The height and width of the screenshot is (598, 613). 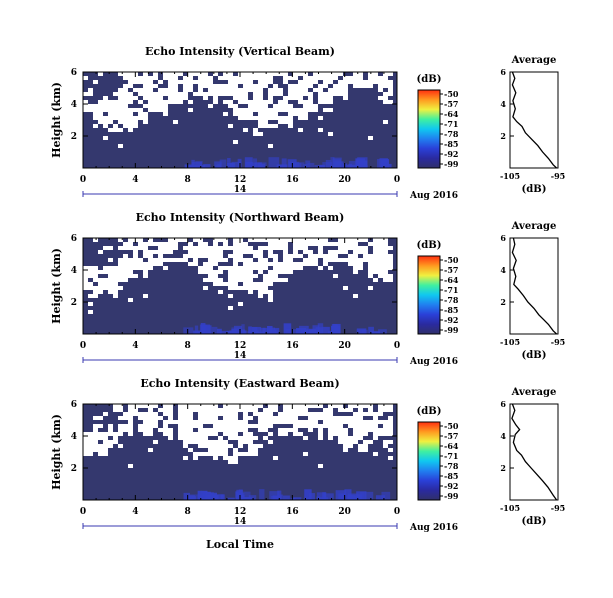 What do you see at coordinates (503, 270) in the screenshot?
I see `profile-y-tick-label: 4` at bounding box center [503, 270].